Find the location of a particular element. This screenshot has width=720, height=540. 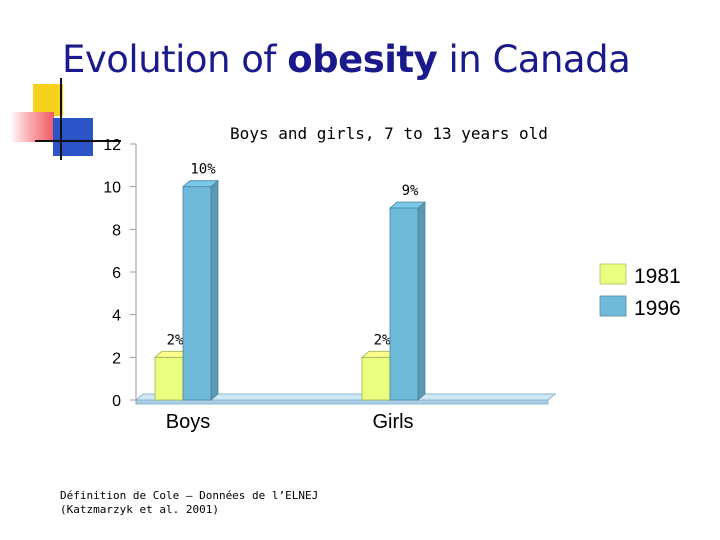

footnote-line-2: (Katzmarzyk et al. 2001) is located at coordinates (139, 509).